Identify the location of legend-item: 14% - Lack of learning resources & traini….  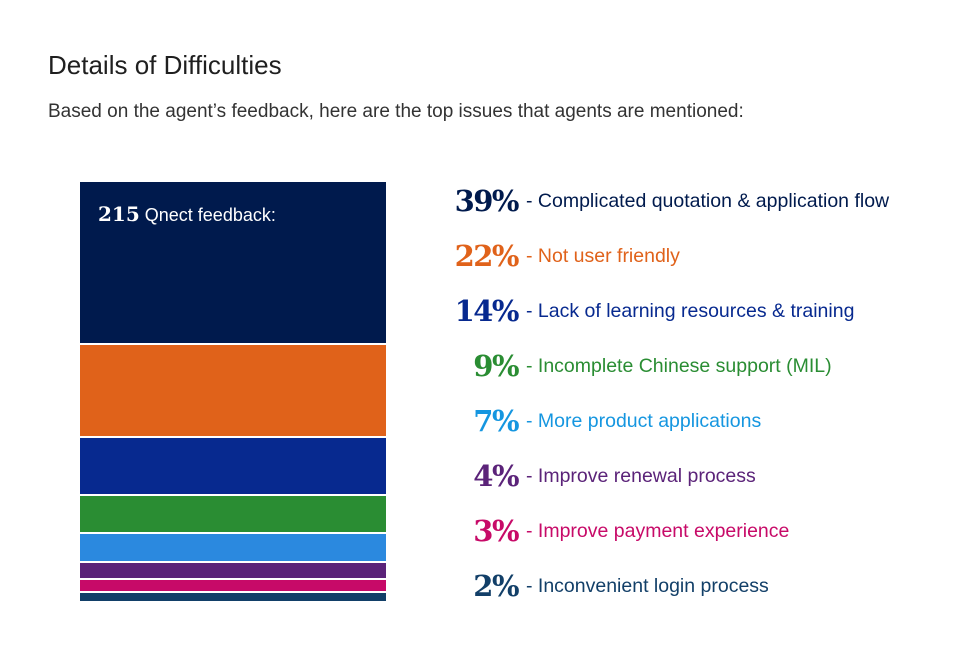
(647, 311).